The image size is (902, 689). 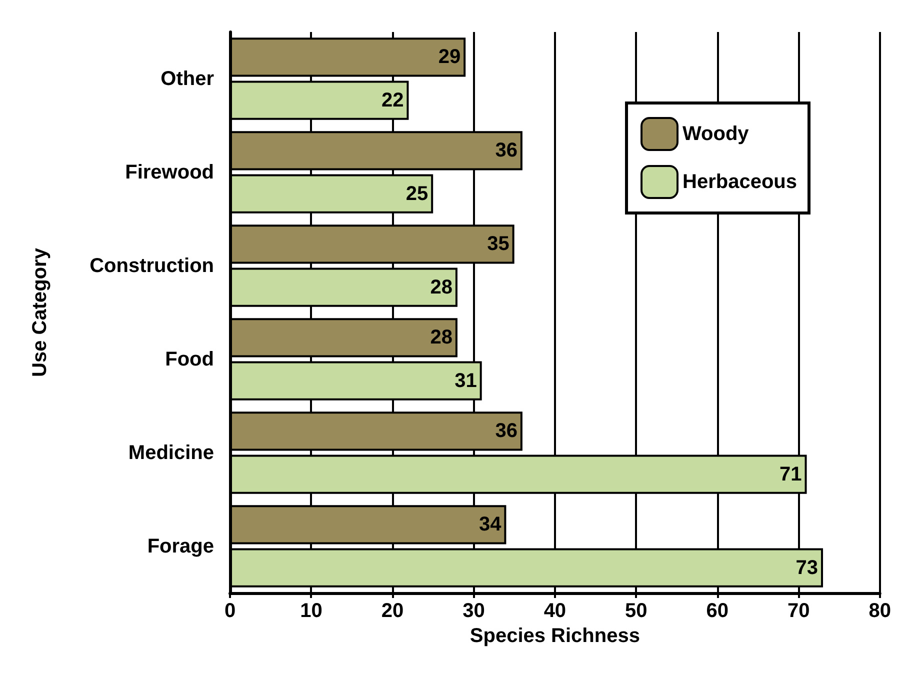 What do you see at coordinates (180, 546) in the screenshot?
I see `y-tick-label: Forage` at bounding box center [180, 546].